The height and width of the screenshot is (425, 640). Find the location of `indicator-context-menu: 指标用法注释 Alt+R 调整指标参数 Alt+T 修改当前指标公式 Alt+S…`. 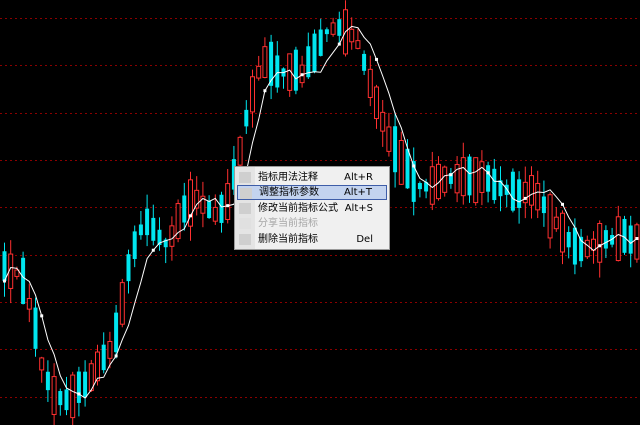

indicator-context-menu: 指标用法注释 Alt+R 调整指标参数 Alt+T 修改当前指标公式 Alt+S… is located at coordinates (312, 208).